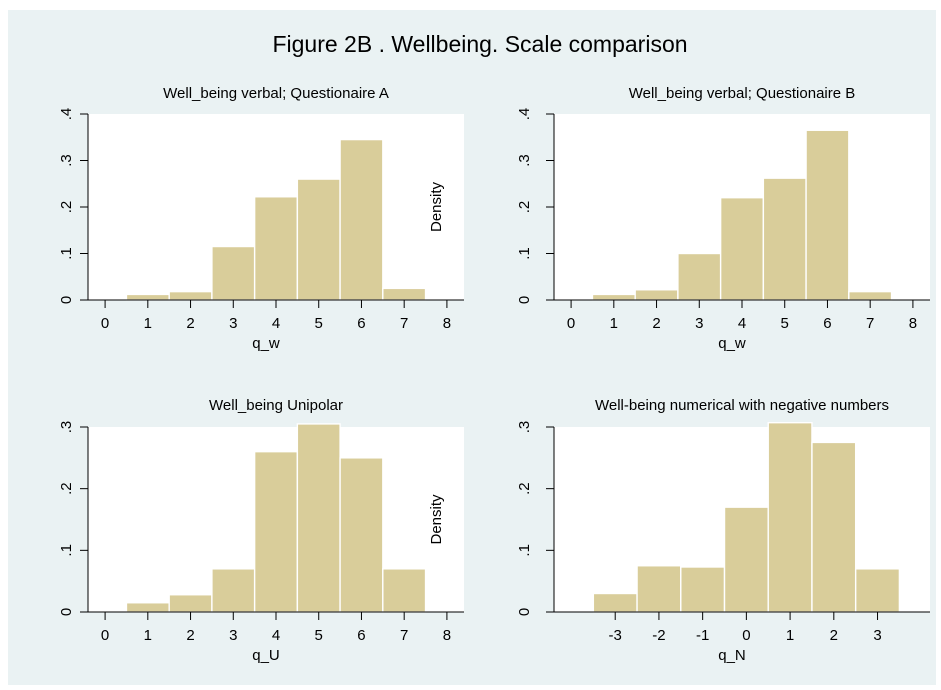 This screenshot has width=941, height=690. What do you see at coordinates (479, 44) in the screenshot?
I see `figure-title: Figure 2B . Wellbeing. Scale comparison` at bounding box center [479, 44].